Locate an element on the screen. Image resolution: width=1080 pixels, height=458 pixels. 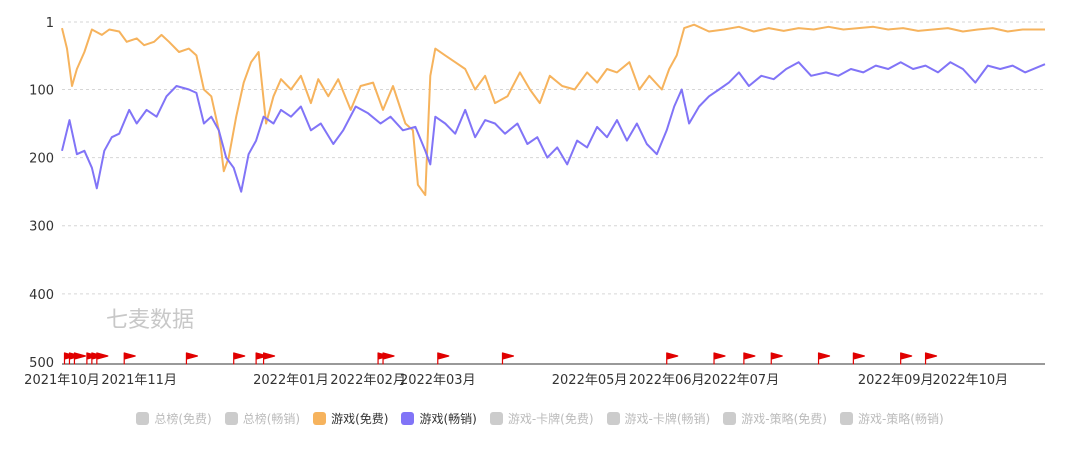
legend-item: 总榜(免费) is located at coordinates (174, 418).